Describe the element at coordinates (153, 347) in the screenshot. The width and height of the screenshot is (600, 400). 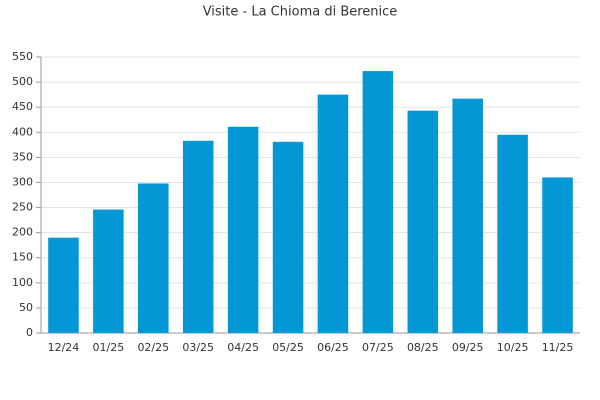
I see `x-tick-label: 02/25` at that location.